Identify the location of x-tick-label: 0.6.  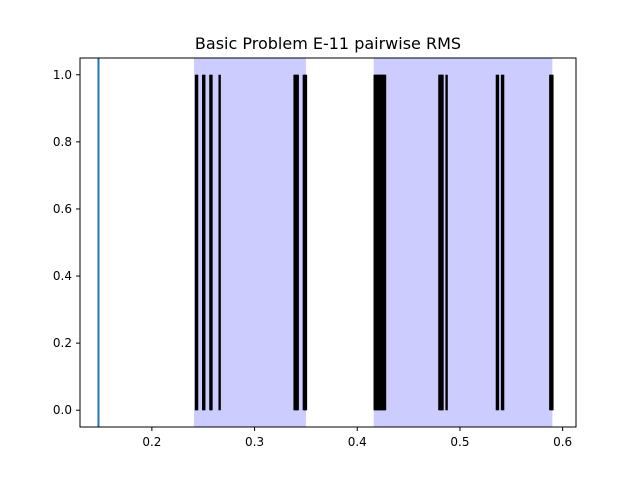
(562, 442).